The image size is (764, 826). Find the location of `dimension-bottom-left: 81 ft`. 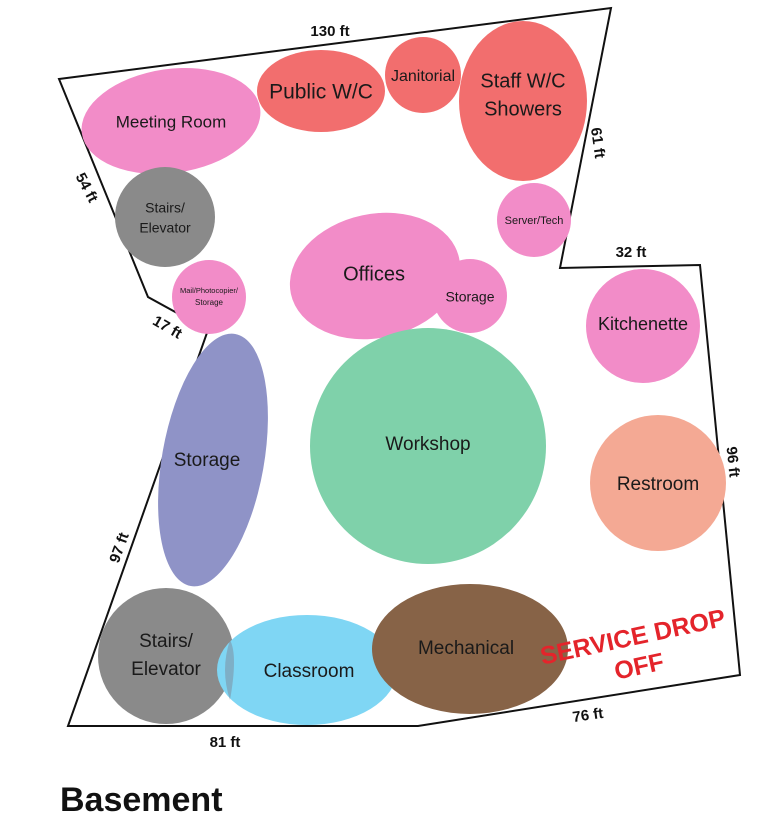

dimension-bottom-left: 81 ft is located at coordinates (225, 742).